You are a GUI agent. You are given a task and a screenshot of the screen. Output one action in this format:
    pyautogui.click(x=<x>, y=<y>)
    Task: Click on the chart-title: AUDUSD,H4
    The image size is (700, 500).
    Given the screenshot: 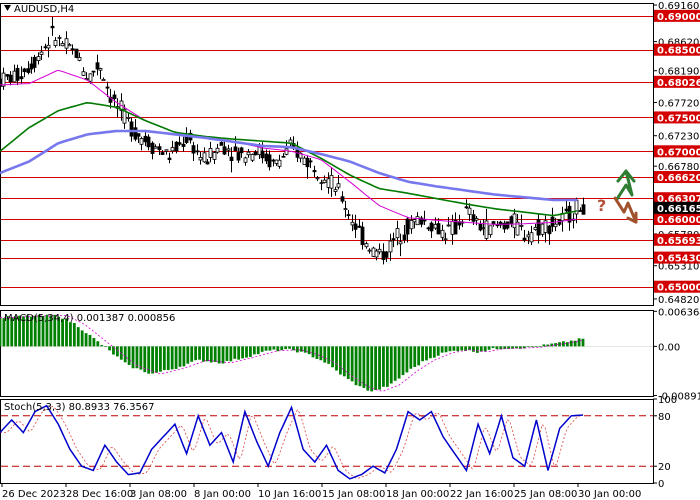 What is the action you would take?
    pyautogui.click(x=44, y=9)
    